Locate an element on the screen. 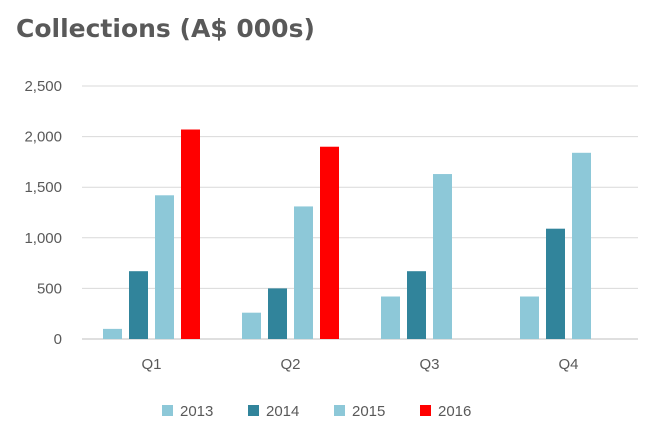 The width and height of the screenshot is (652, 440). y-tick-label: 1,000 is located at coordinates (43, 238).